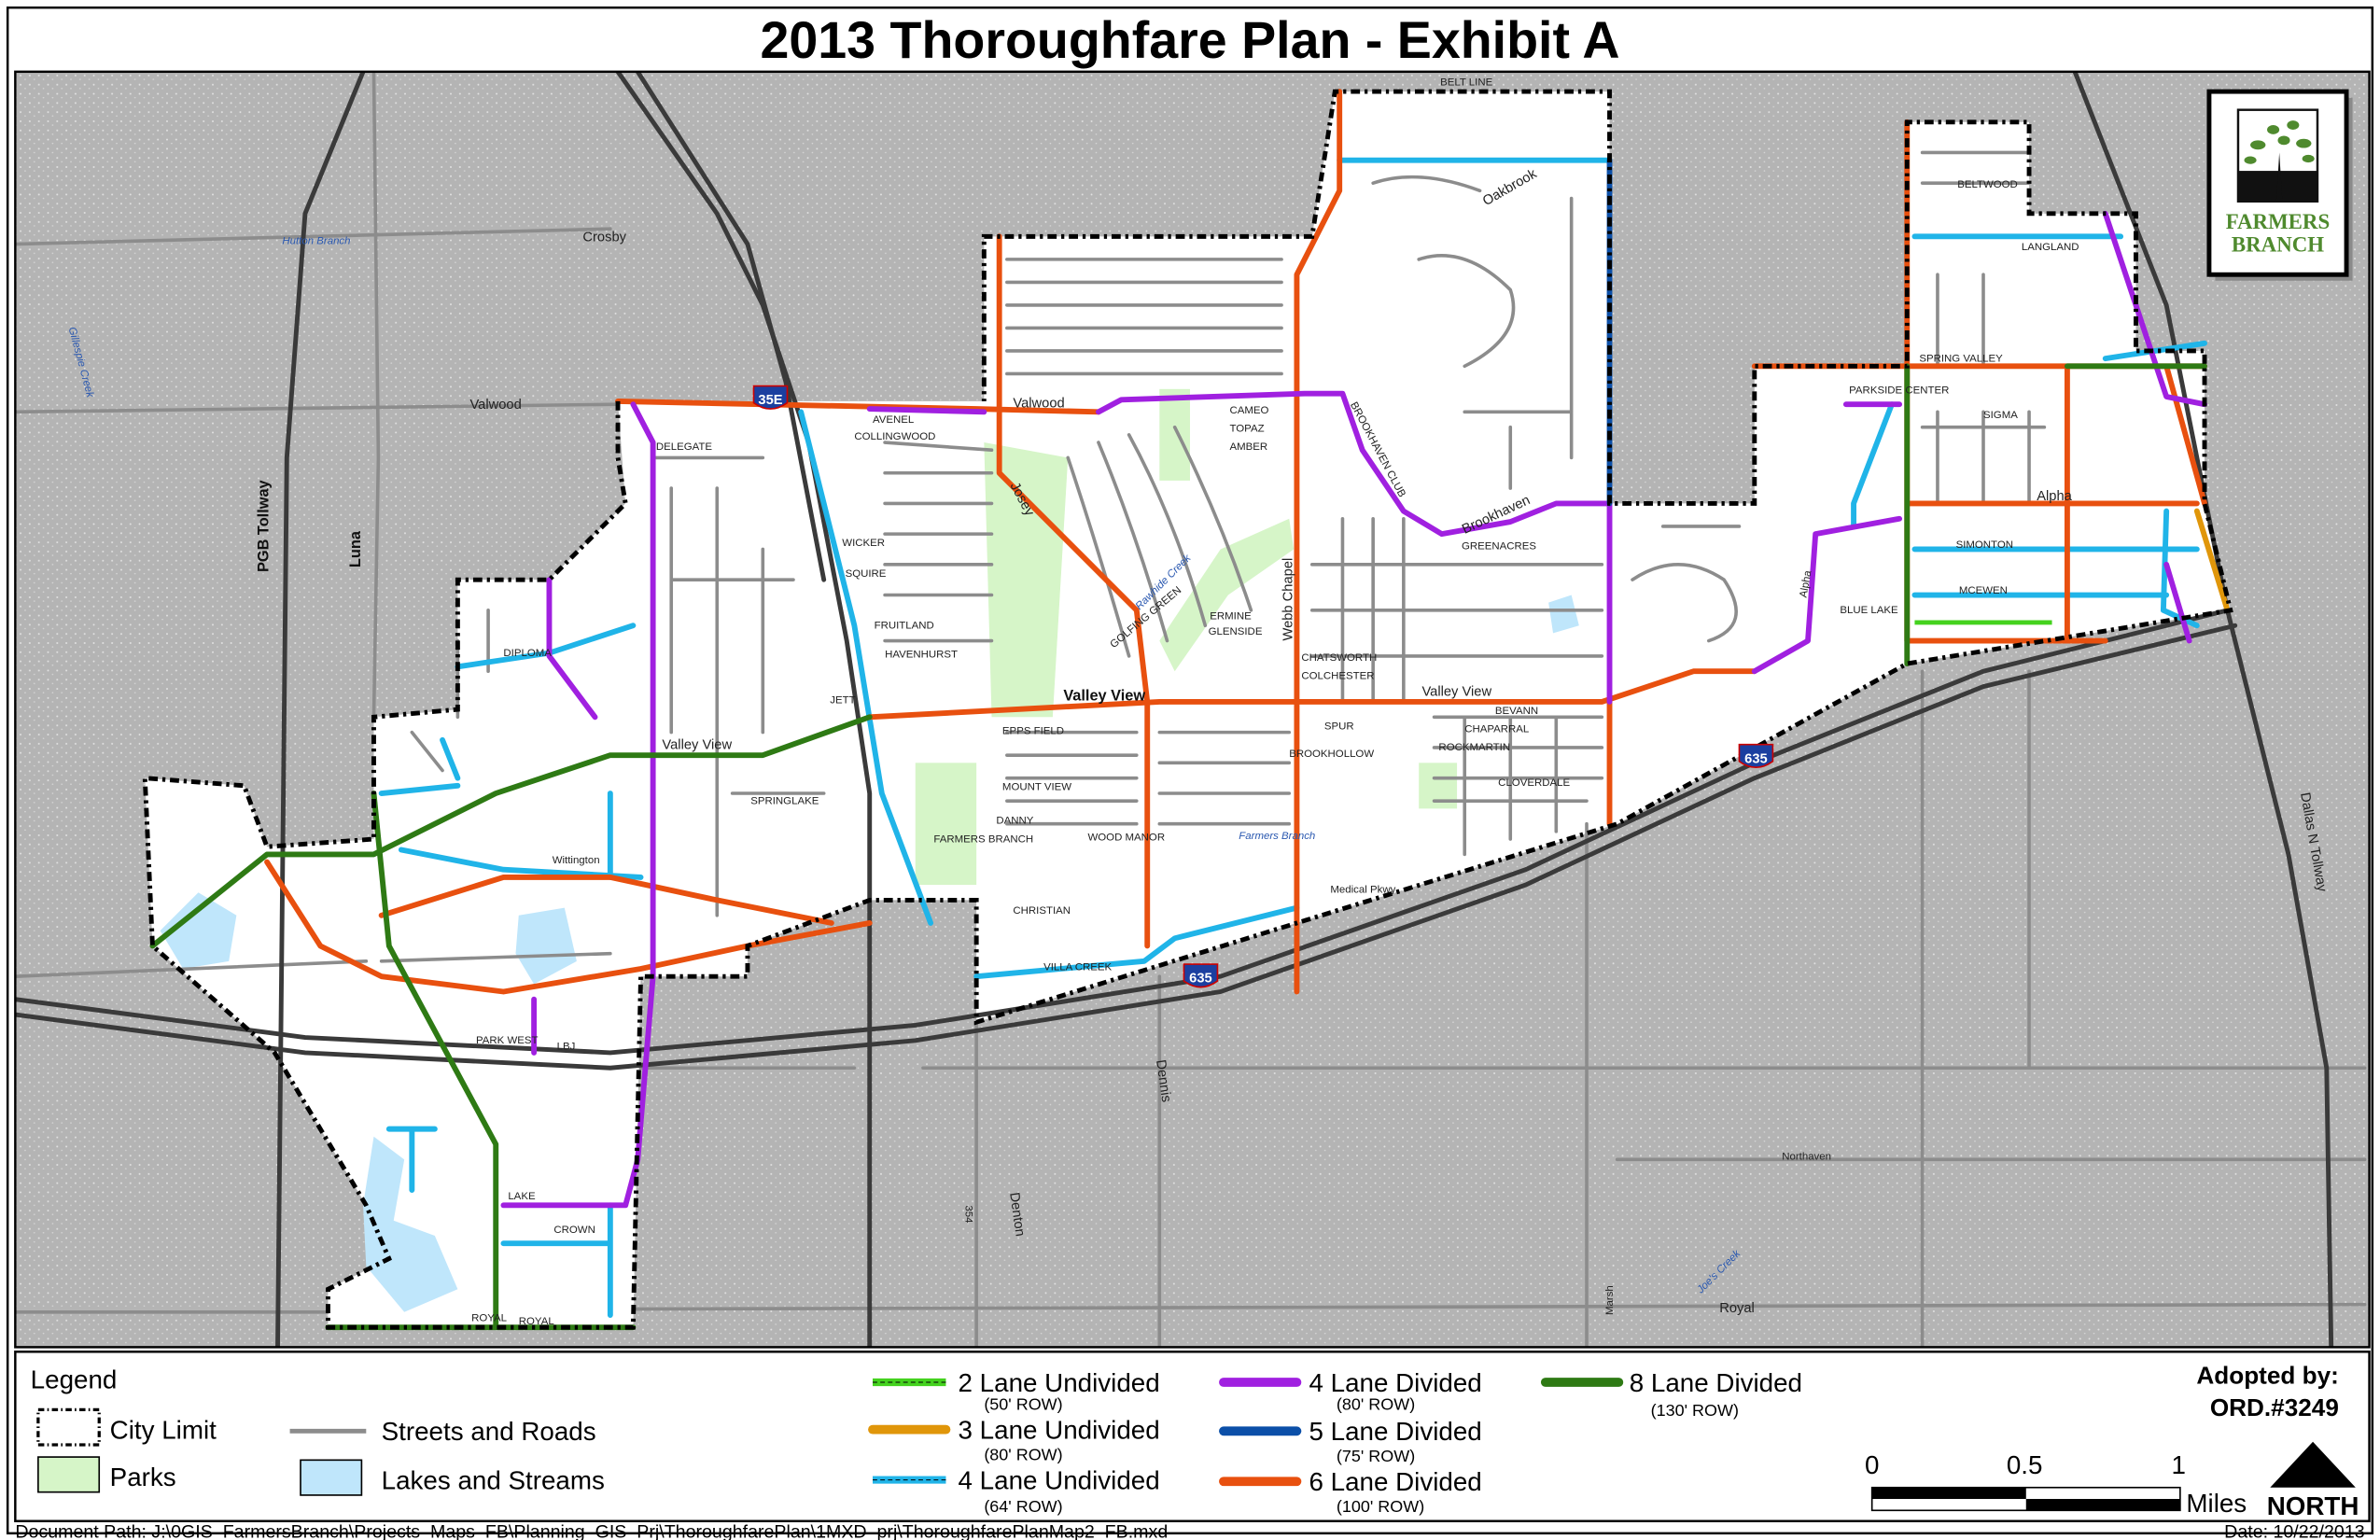 The width and height of the screenshot is (2380, 1540). What do you see at coordinates (2294, 1531) in the screenshot?
I see `map-date: Date: 10/22/2013` at bounding box center [2294, 1531].